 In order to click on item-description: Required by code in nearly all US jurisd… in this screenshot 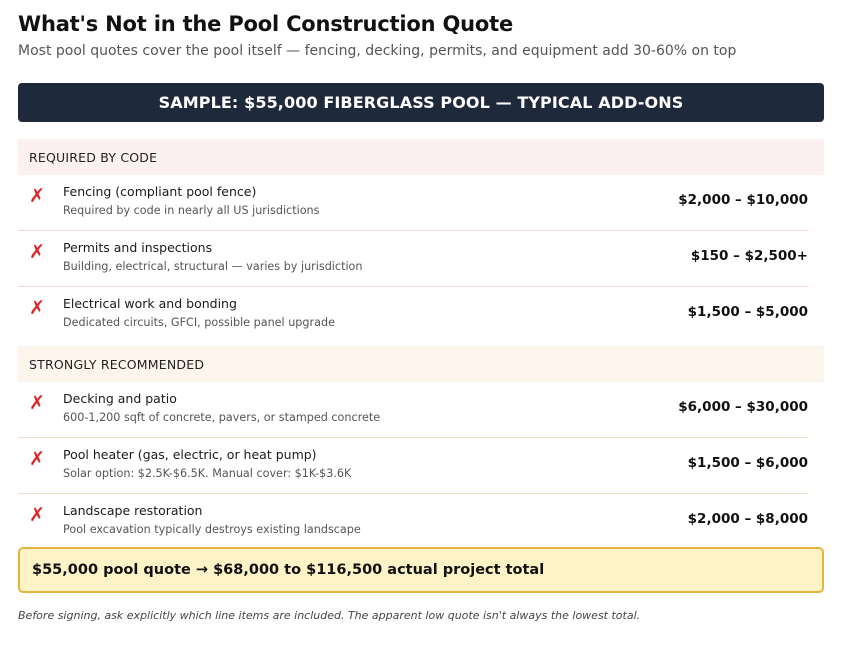, I will do `click(191, 210)`.